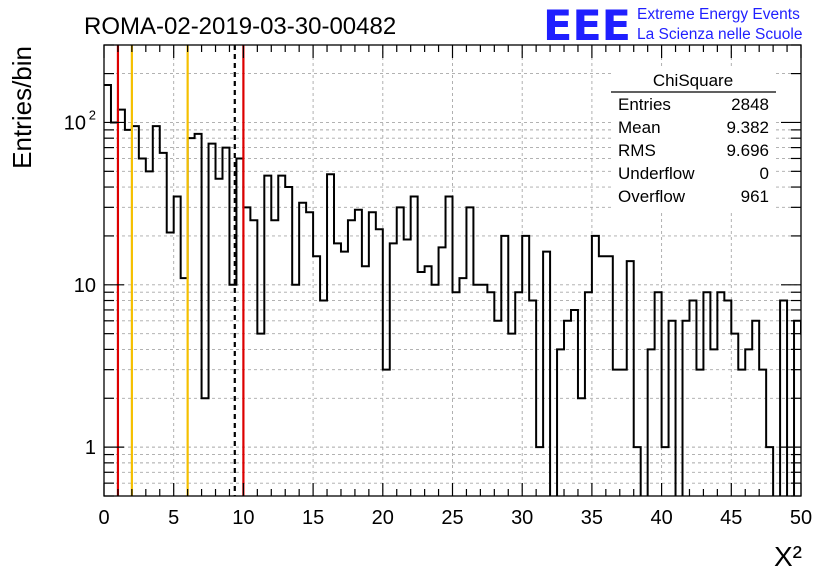 Image resolution: width=836 pixels, height=577 pixels. I want to click on stats-row-label: Mean, so click(639, 127).